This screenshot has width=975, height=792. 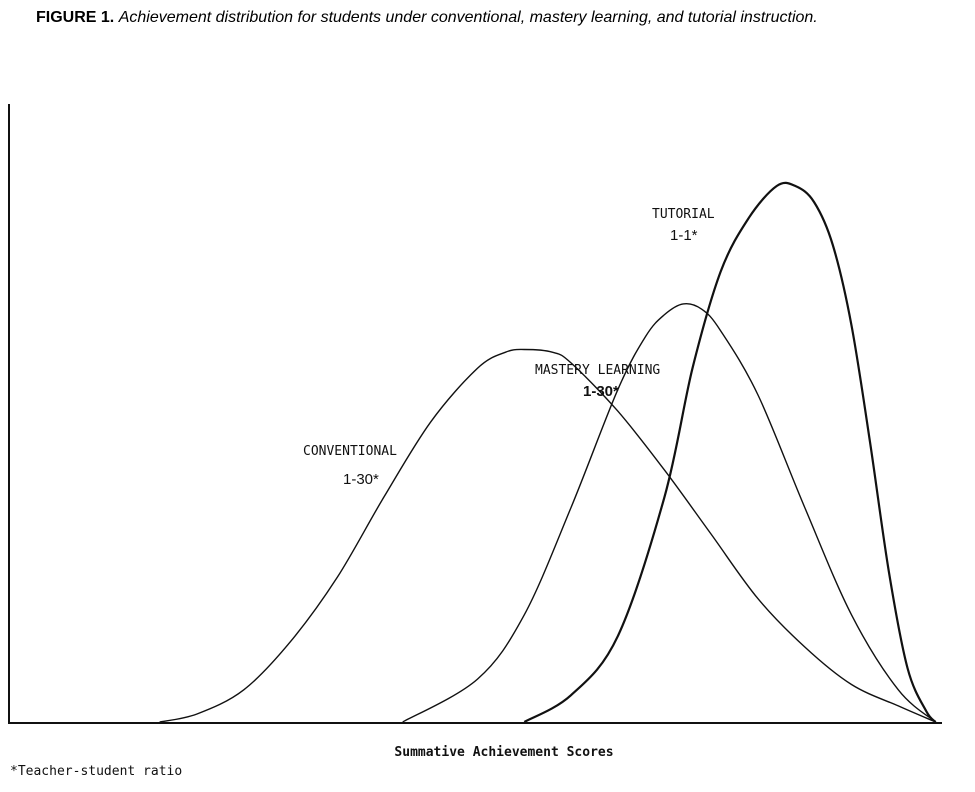 What do you see at coordinates (75, 17) in the screenshot?
I see `figure-label: FIGURE 1.` at bounding box center [75, 17].